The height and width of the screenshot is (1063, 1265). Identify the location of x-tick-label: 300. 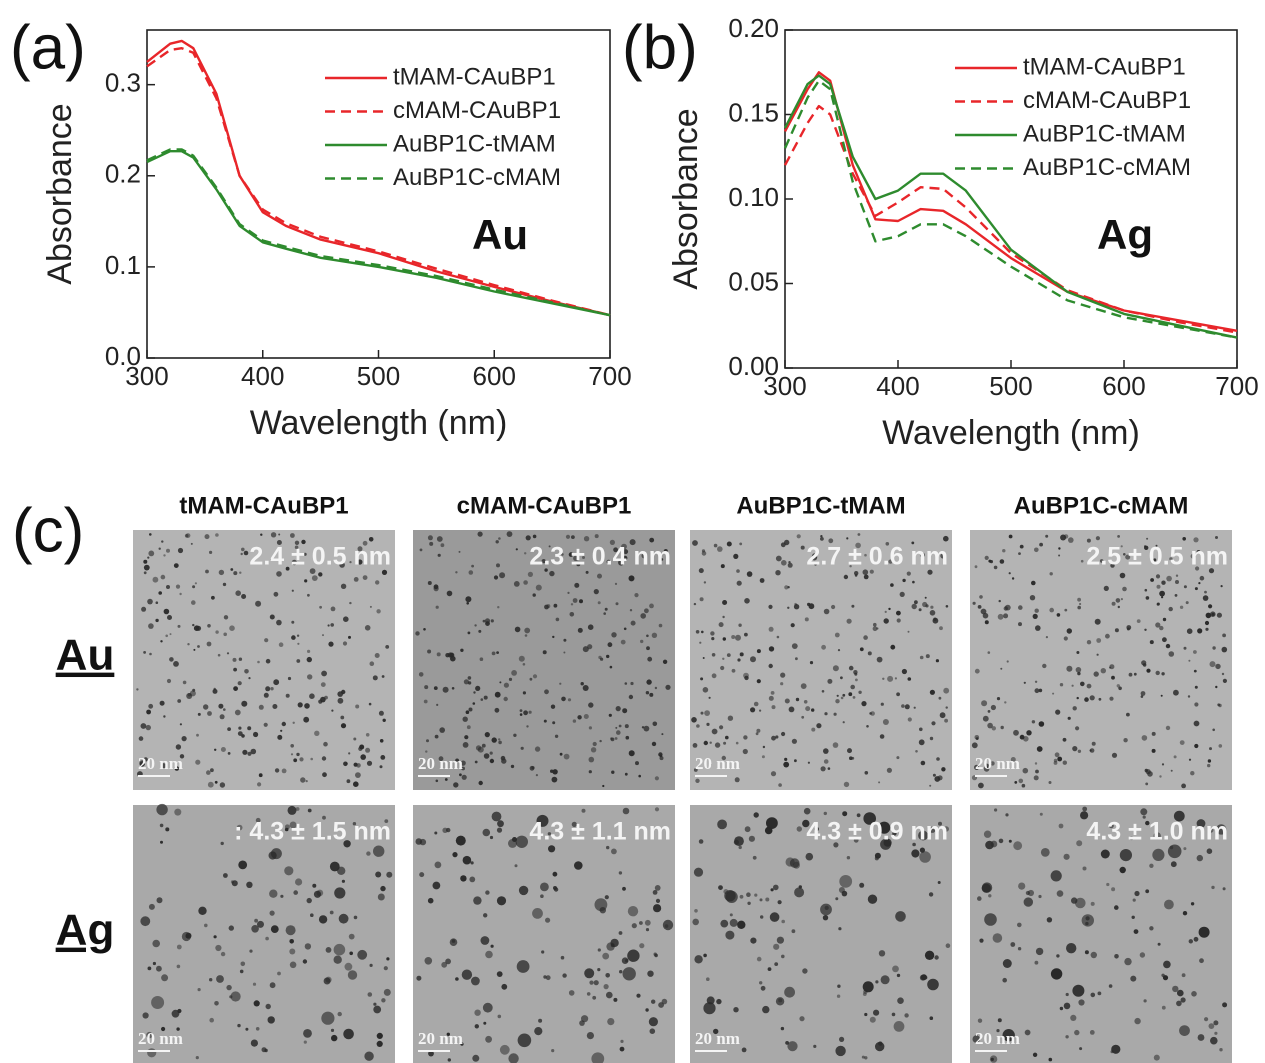
(146, 376).